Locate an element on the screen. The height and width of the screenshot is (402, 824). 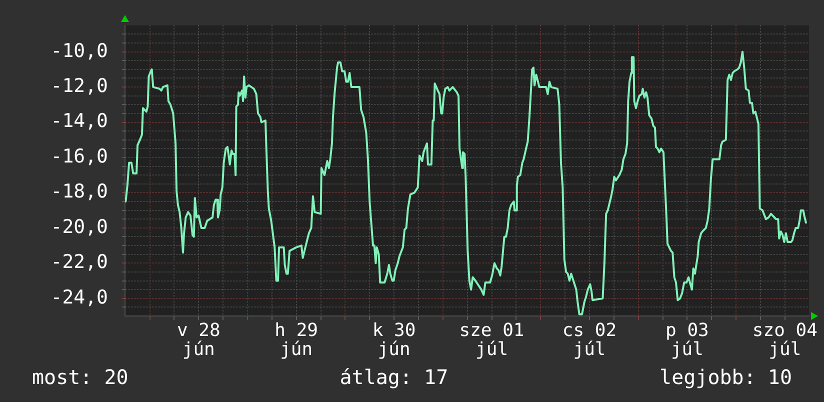
x-tick-label: szo 04 júl is located at coordinates (785, 340).